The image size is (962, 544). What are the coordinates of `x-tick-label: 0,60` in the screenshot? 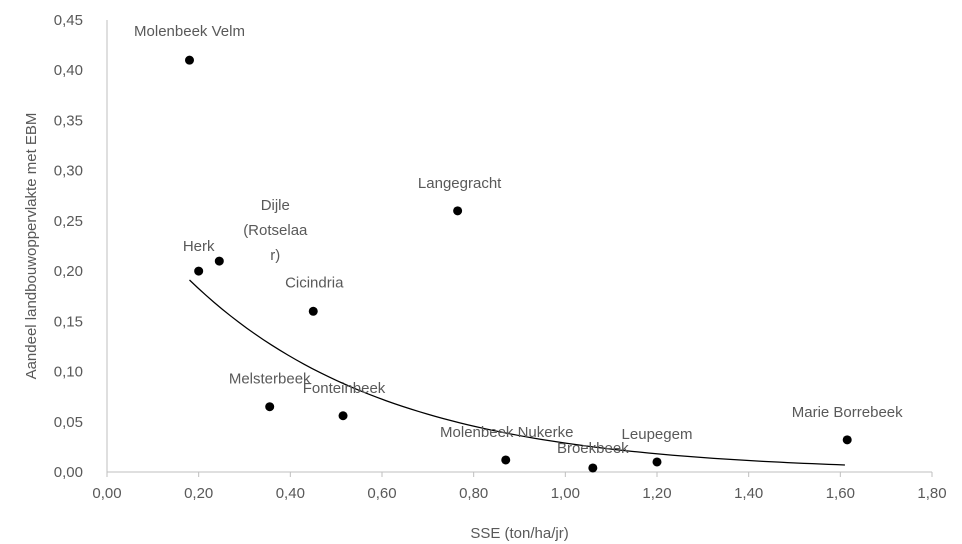 It's located at (381, 493).